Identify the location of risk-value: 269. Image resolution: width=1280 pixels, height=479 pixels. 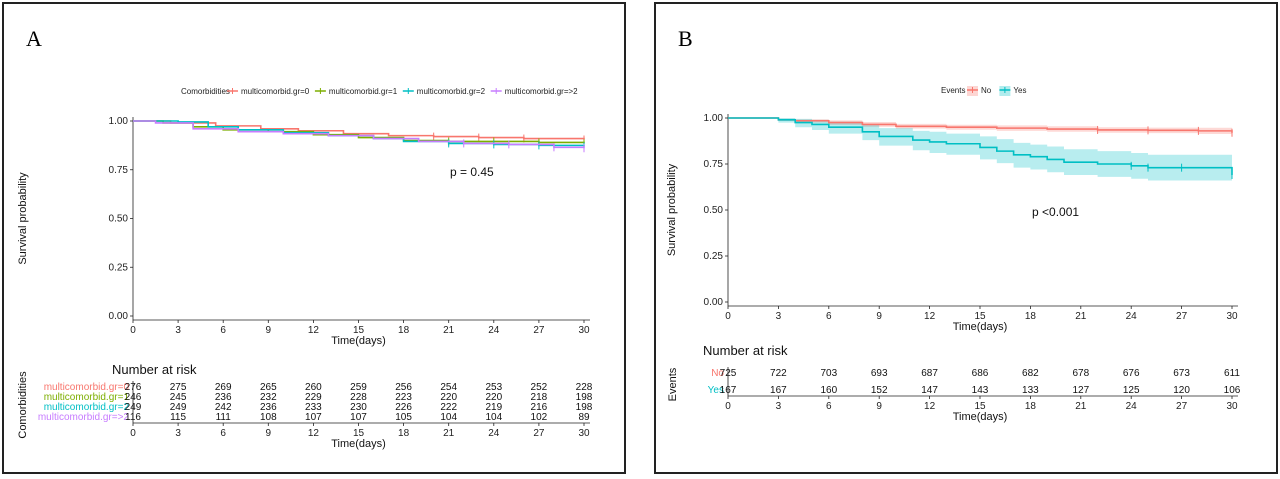
(223, 387).